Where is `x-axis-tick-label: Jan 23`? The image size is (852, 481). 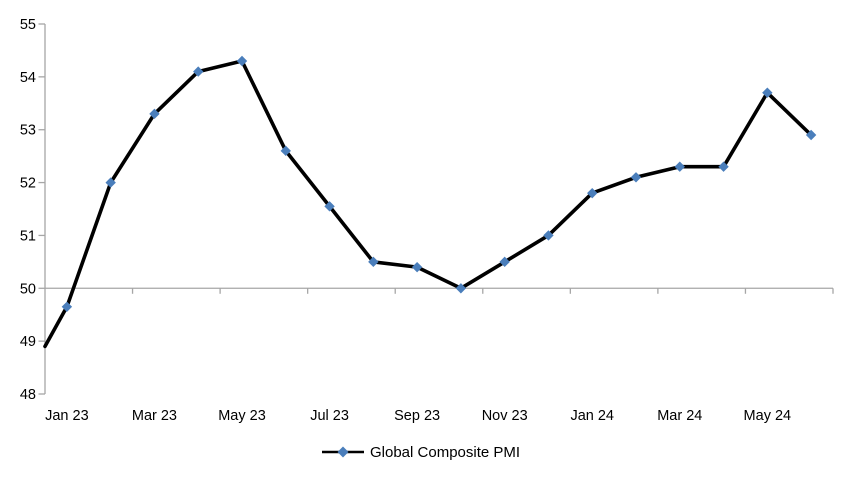 x-axis-tick-label: Jan 23 is located at coordinates (67, 416).